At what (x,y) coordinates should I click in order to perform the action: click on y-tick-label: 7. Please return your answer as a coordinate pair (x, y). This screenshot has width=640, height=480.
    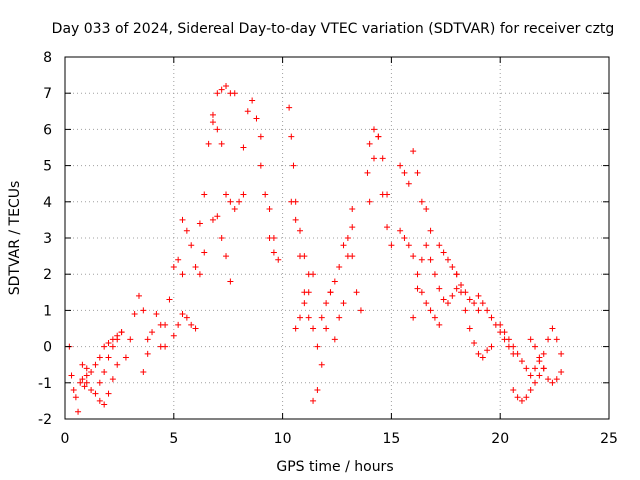
    Looking at the image, I should click on (47, 94).